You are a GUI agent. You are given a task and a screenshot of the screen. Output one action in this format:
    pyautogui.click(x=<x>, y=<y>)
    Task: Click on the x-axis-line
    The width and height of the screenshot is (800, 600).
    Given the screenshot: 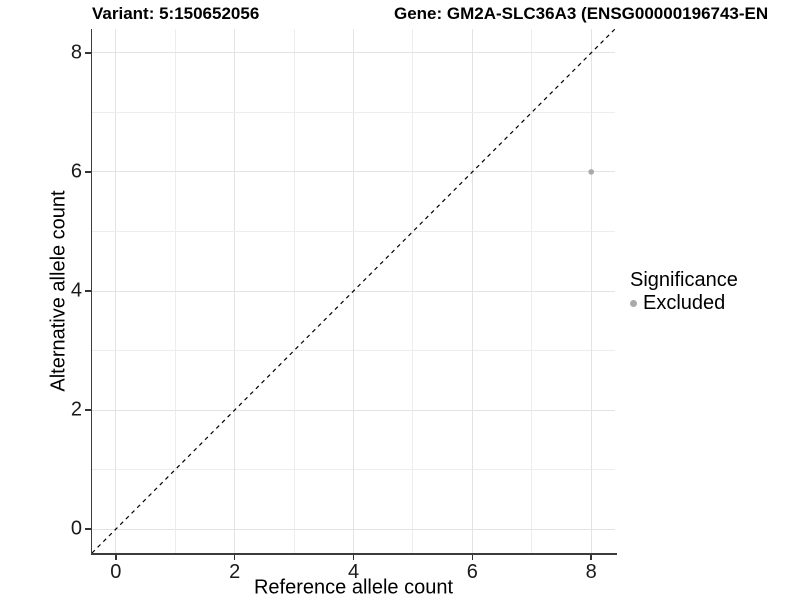 What is the action you would take?
    pyautogui.click(x=353, y=554)
    